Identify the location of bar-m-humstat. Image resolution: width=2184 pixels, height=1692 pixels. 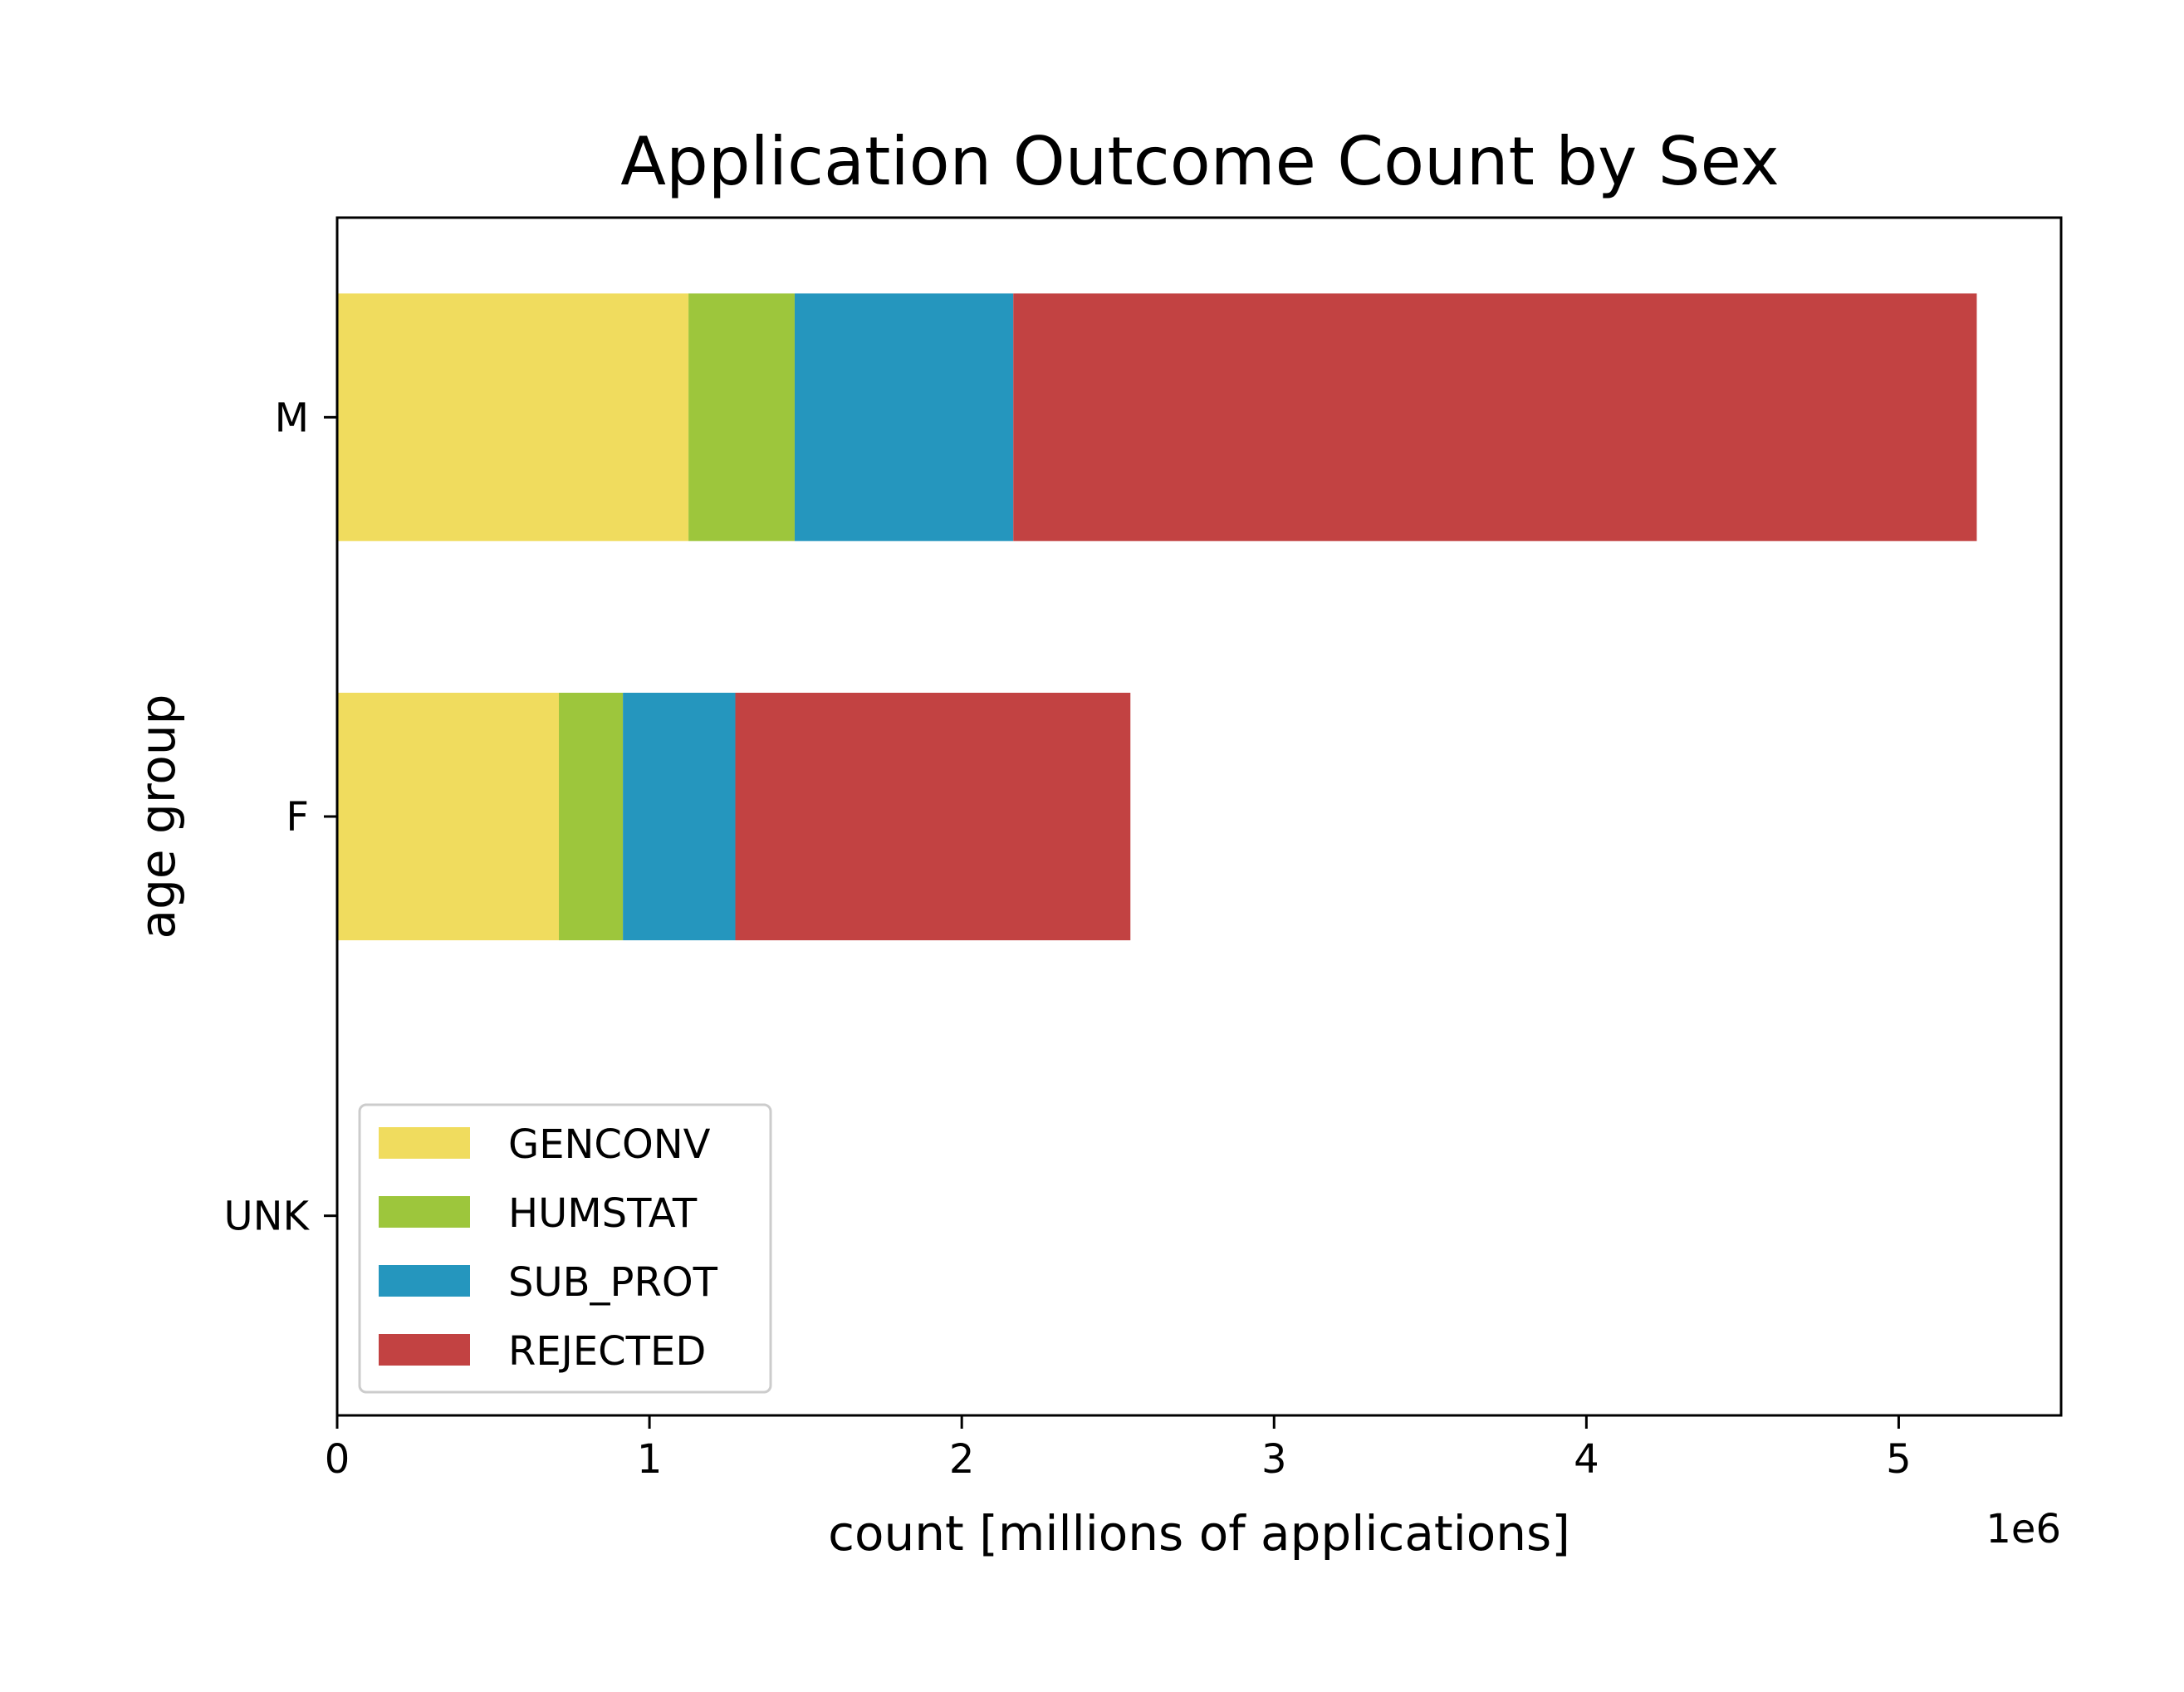
(741, 417).